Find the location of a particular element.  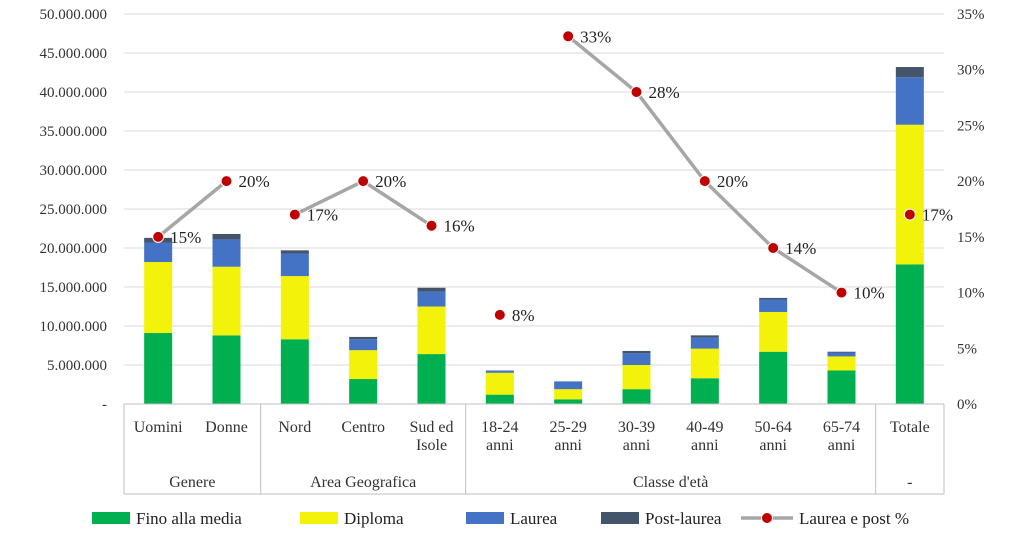

category-label: Sud ed is located at coordinates (432, 427).